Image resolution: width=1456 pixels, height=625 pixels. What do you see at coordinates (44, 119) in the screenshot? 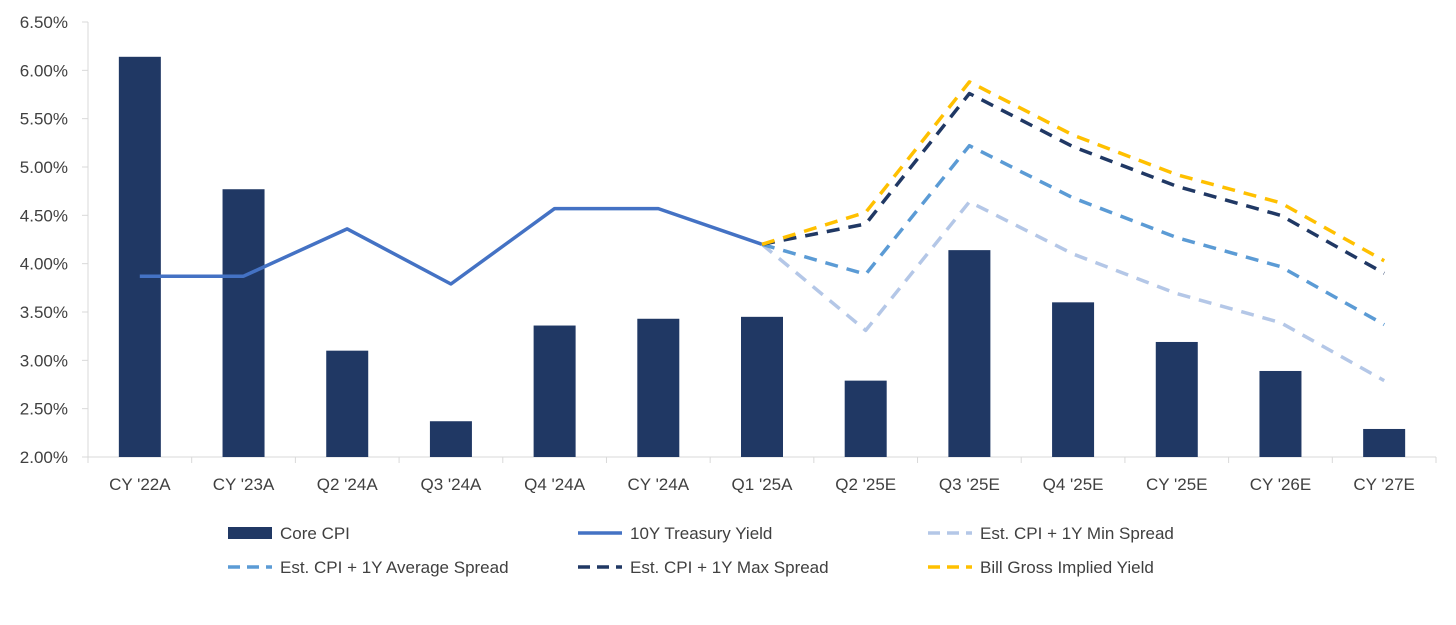
I see `y-tick-label: 5.50%` at bounding box center [44, 119].